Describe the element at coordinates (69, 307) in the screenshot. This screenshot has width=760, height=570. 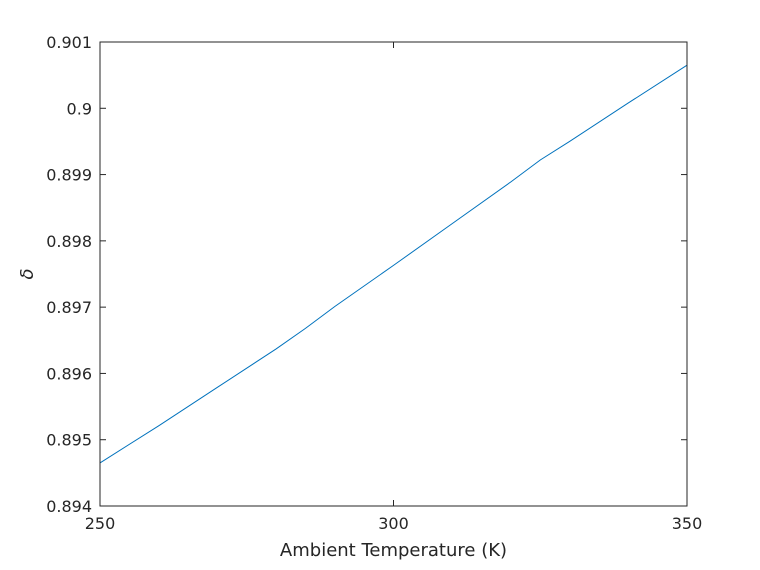
I see `y-tick-label: 0.897` at that location.